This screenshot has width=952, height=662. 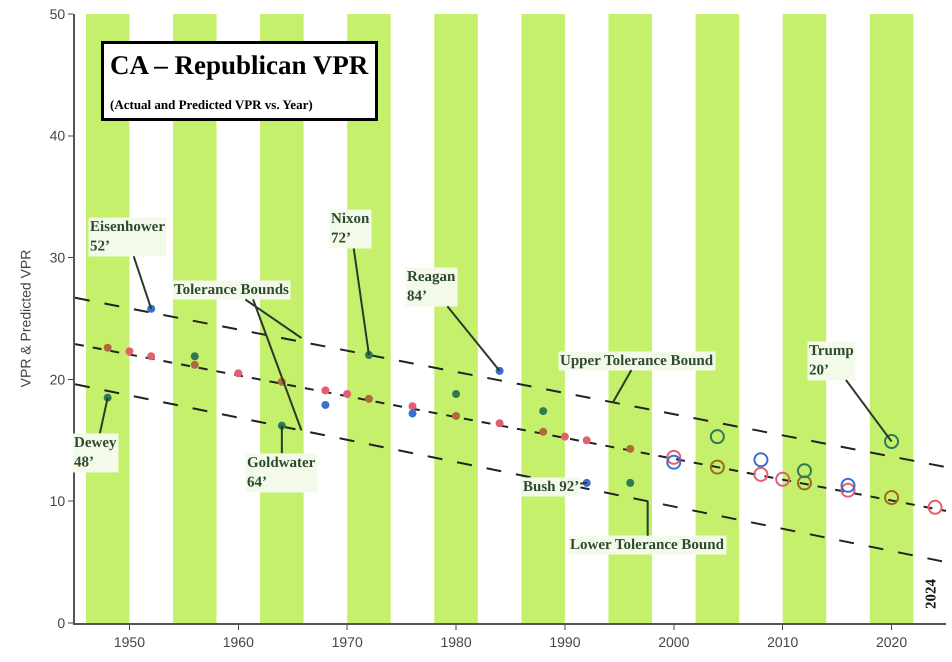 I want to click on annotation: Upper Tolerance Bound, so click(x=637, y=361).